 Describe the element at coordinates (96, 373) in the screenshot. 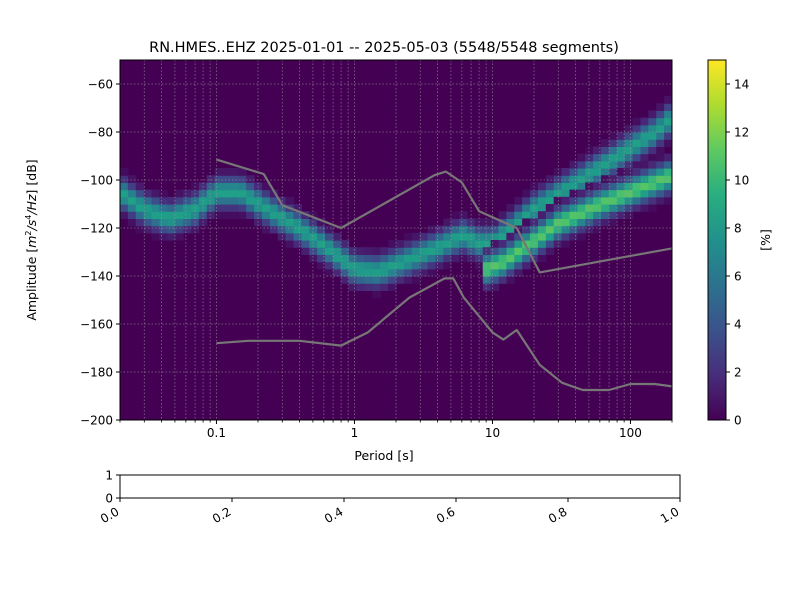

I see `y-tick-label: −180` at that location.